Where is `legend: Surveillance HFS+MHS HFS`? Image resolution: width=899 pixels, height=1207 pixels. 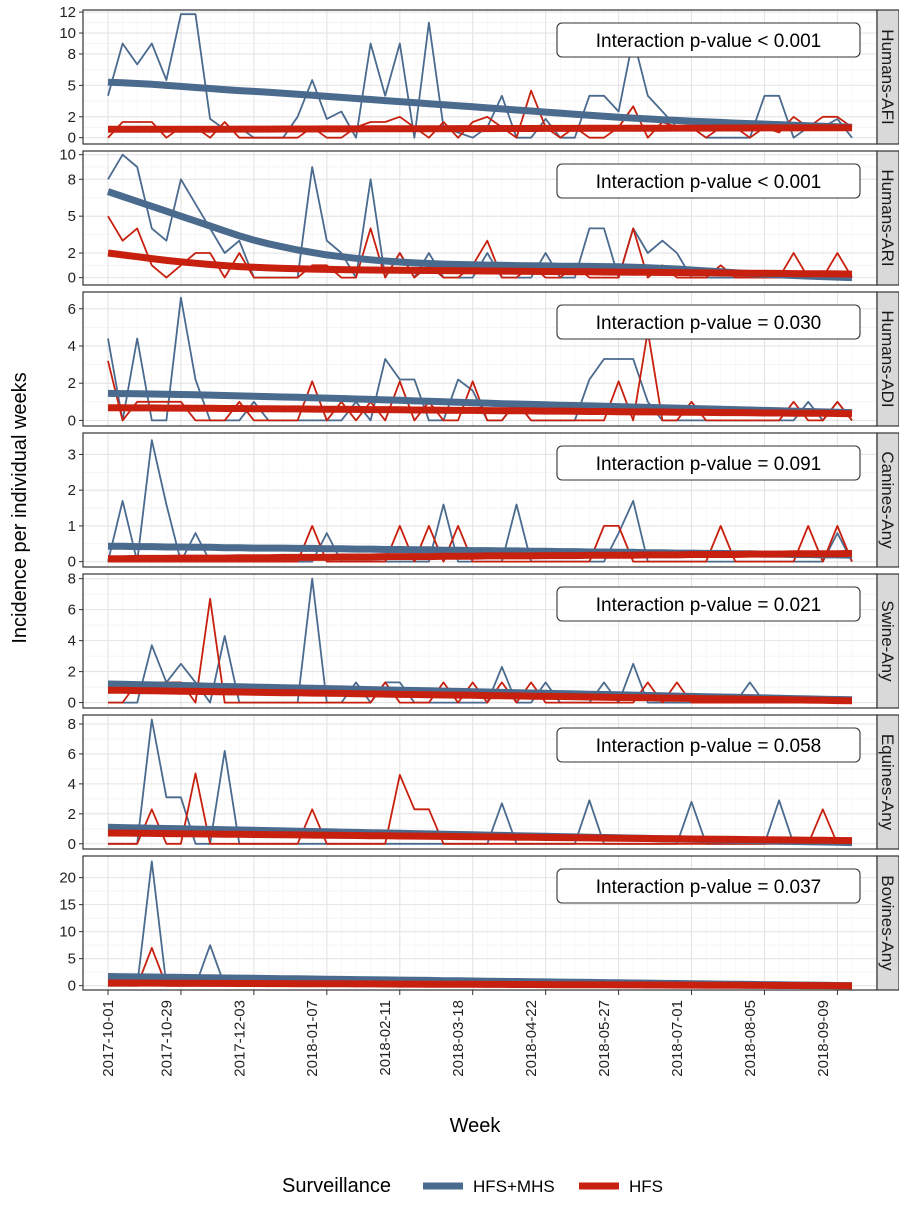
legend: Surveillance HFS+MHS HFS is located at coordinates (472, 1186).